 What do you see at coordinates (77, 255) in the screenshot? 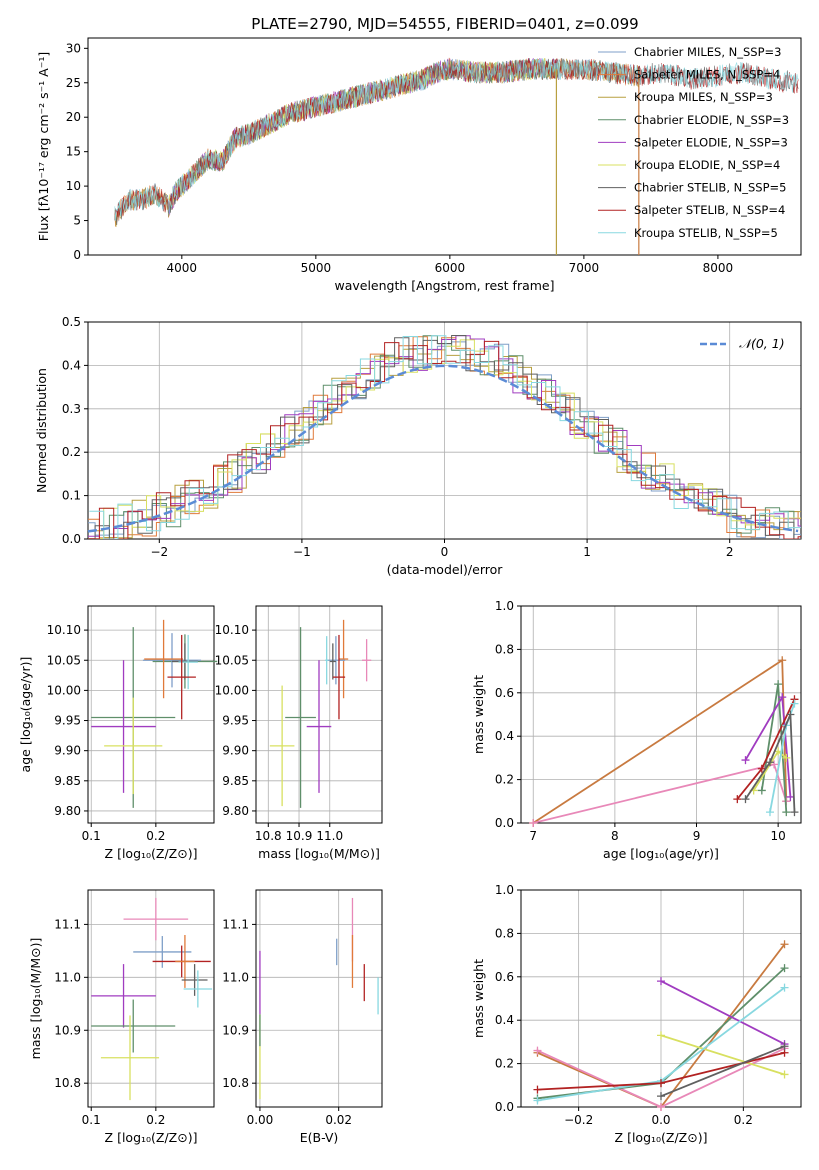
I see `y-tick-label: 0` at bounding box center [77, 255].